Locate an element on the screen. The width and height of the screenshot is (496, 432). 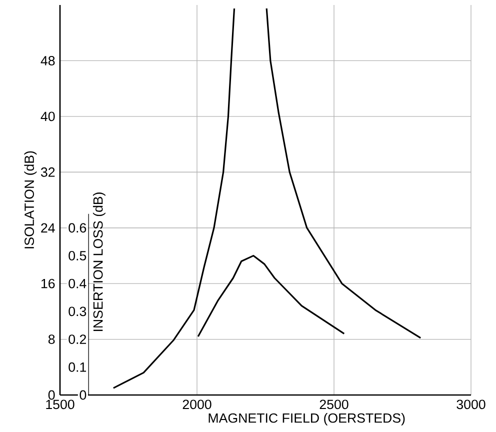
y2-tick-label: 0.5 is located at coordinates (77, 255).